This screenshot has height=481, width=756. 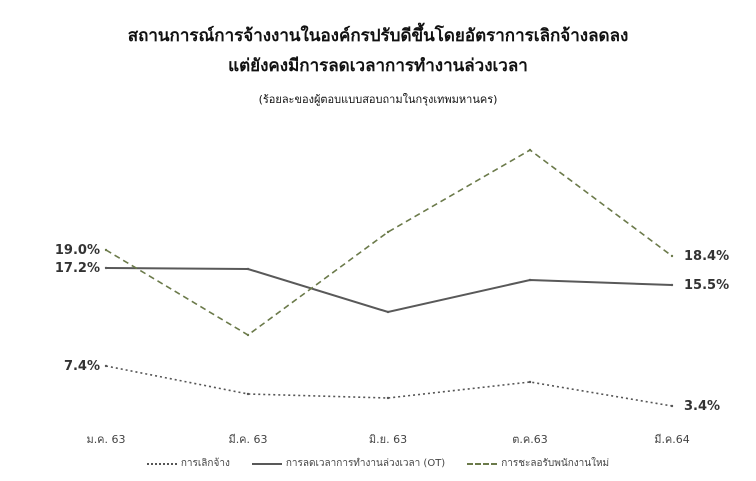 I want to click on x-tick-label-3: ต.ค.63, so click(x=530, y=439).